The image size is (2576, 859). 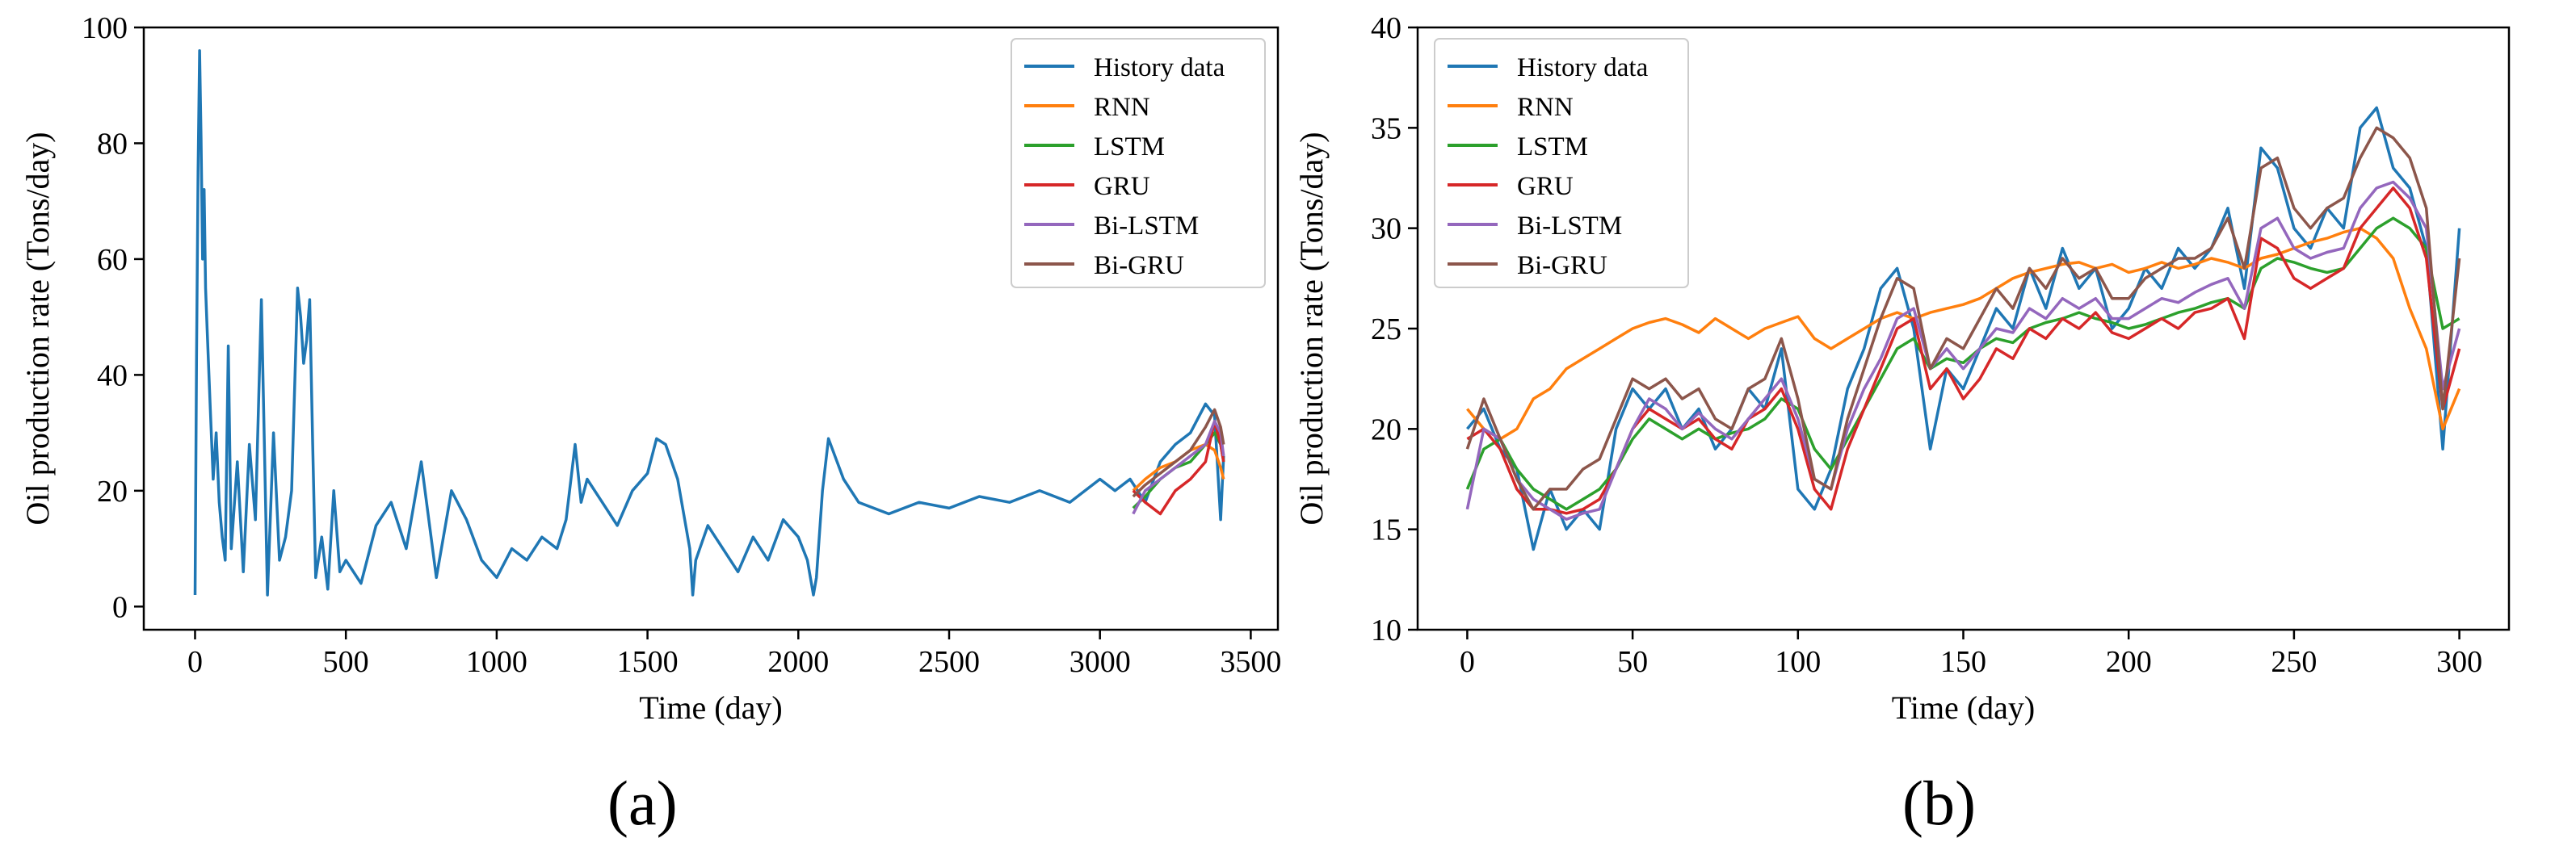 I want to click on series-line-gru, so click(x=1178, y=468).